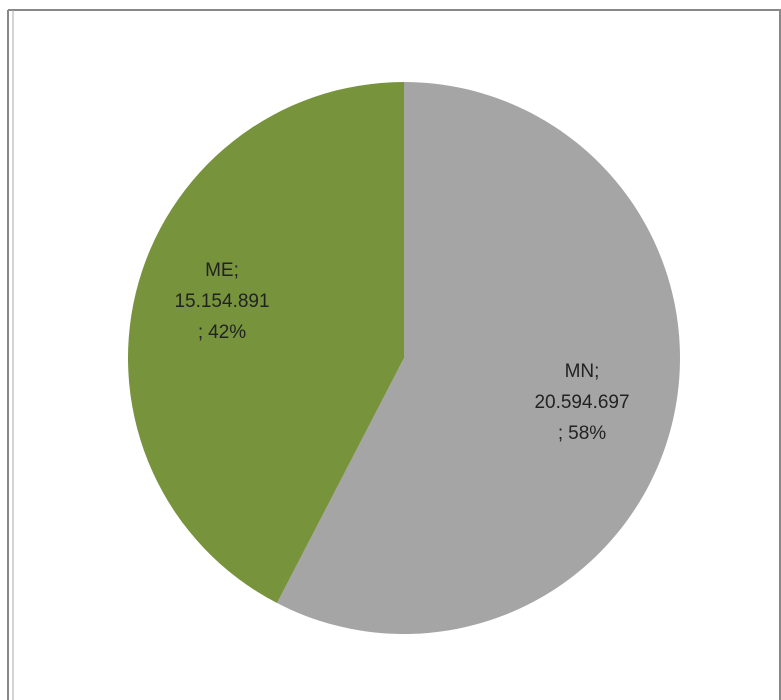 This screenshot has width=781, height=700. What do you see at coordinates (221, 301) in the screenshot?
I see `data-label-value: 15.154.891` at bounding box center [221, 301].